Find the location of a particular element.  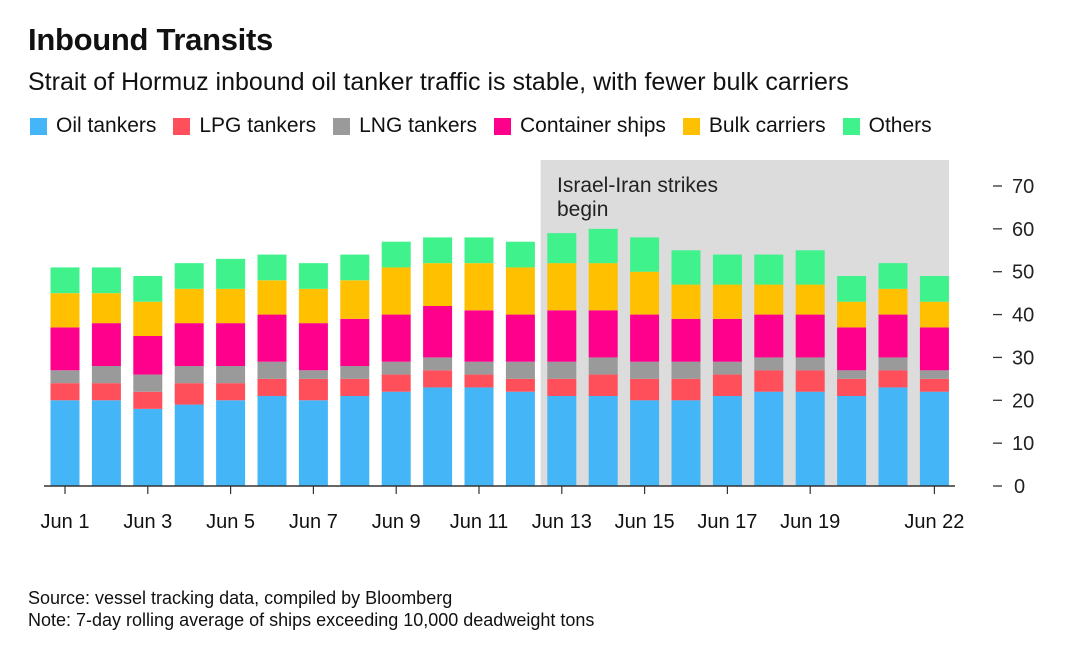

y-tick-label: 70 is located at coordinates (1023, 187).